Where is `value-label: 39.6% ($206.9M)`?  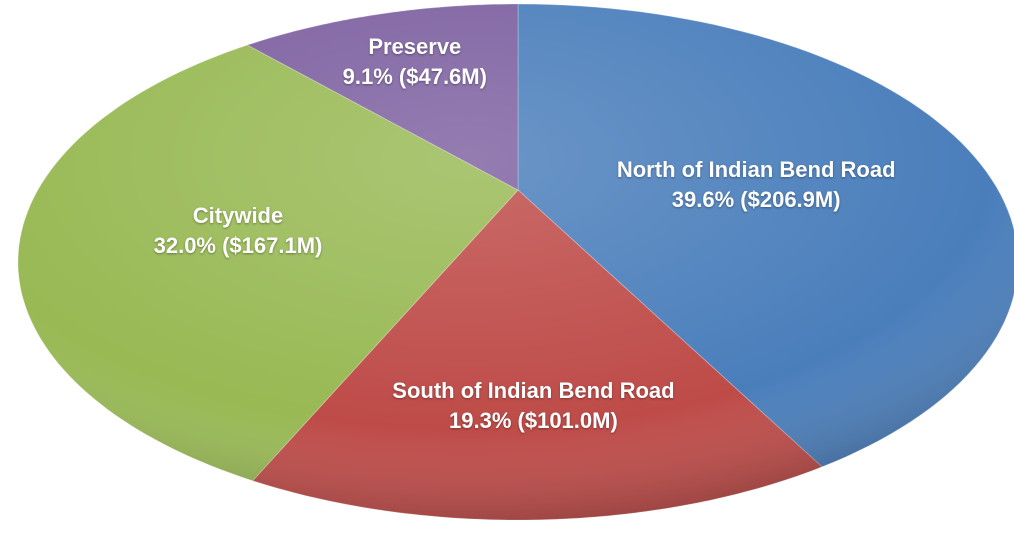 value-label: 39.6% ($206.9M) is located at coordinates (756, 199).